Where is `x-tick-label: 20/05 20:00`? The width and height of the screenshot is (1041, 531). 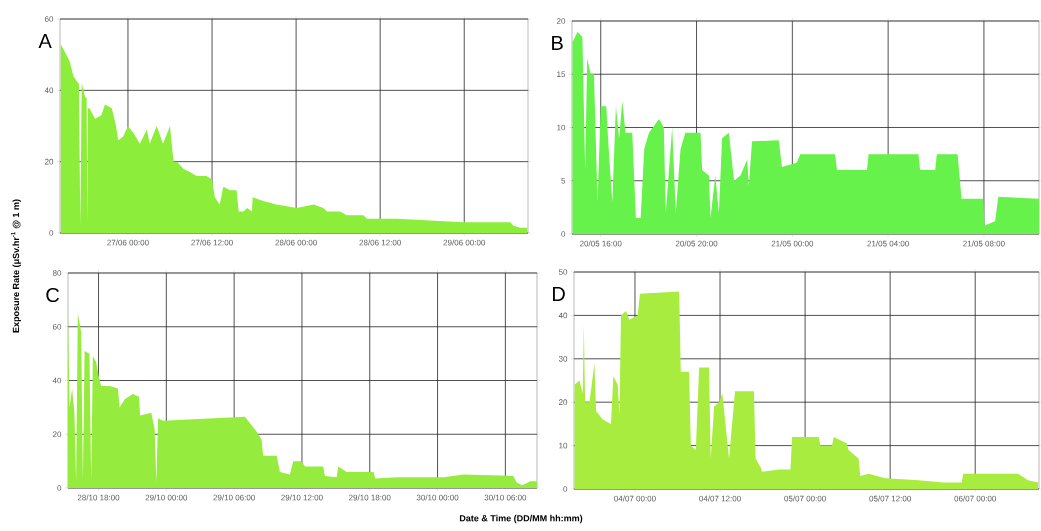 x-tick-label: 20/05 20:00 is located at coordinates (696, 243).